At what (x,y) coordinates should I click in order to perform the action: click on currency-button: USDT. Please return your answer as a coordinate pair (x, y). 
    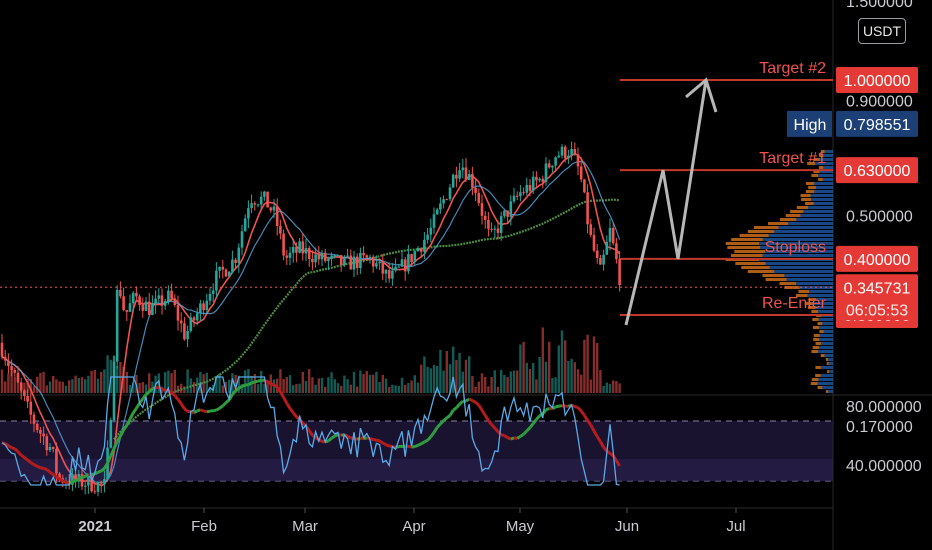
    Looking at the image, I should click on (882, 31).